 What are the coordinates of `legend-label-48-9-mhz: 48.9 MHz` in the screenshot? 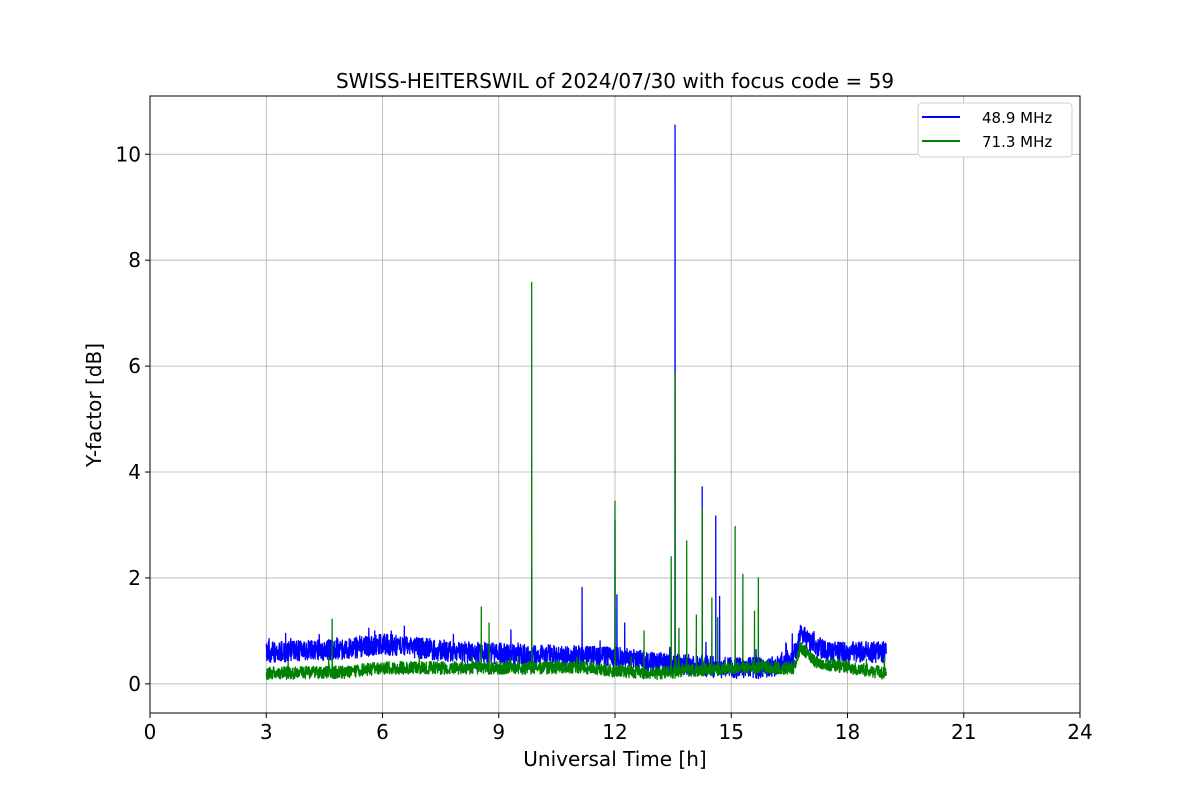 It's located at (1017, 118).